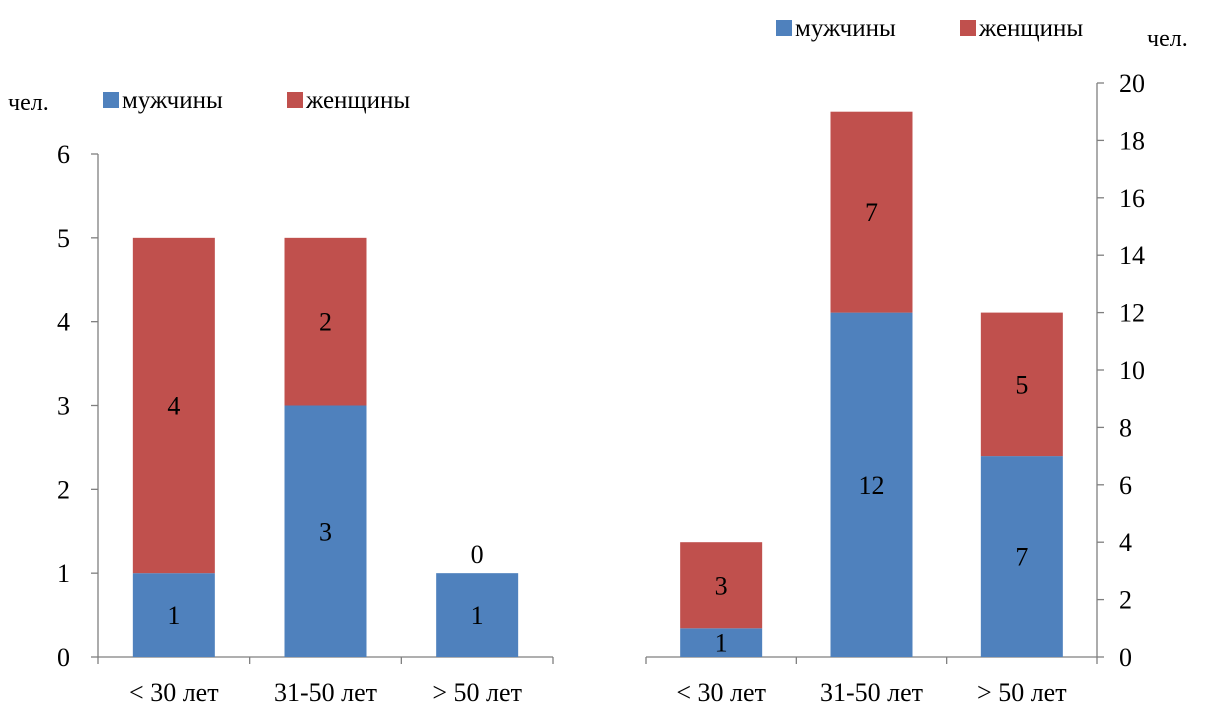 This screenshot has height=707, width=1210. I want to click on right-data-label-female: 7, so click(871, 212).